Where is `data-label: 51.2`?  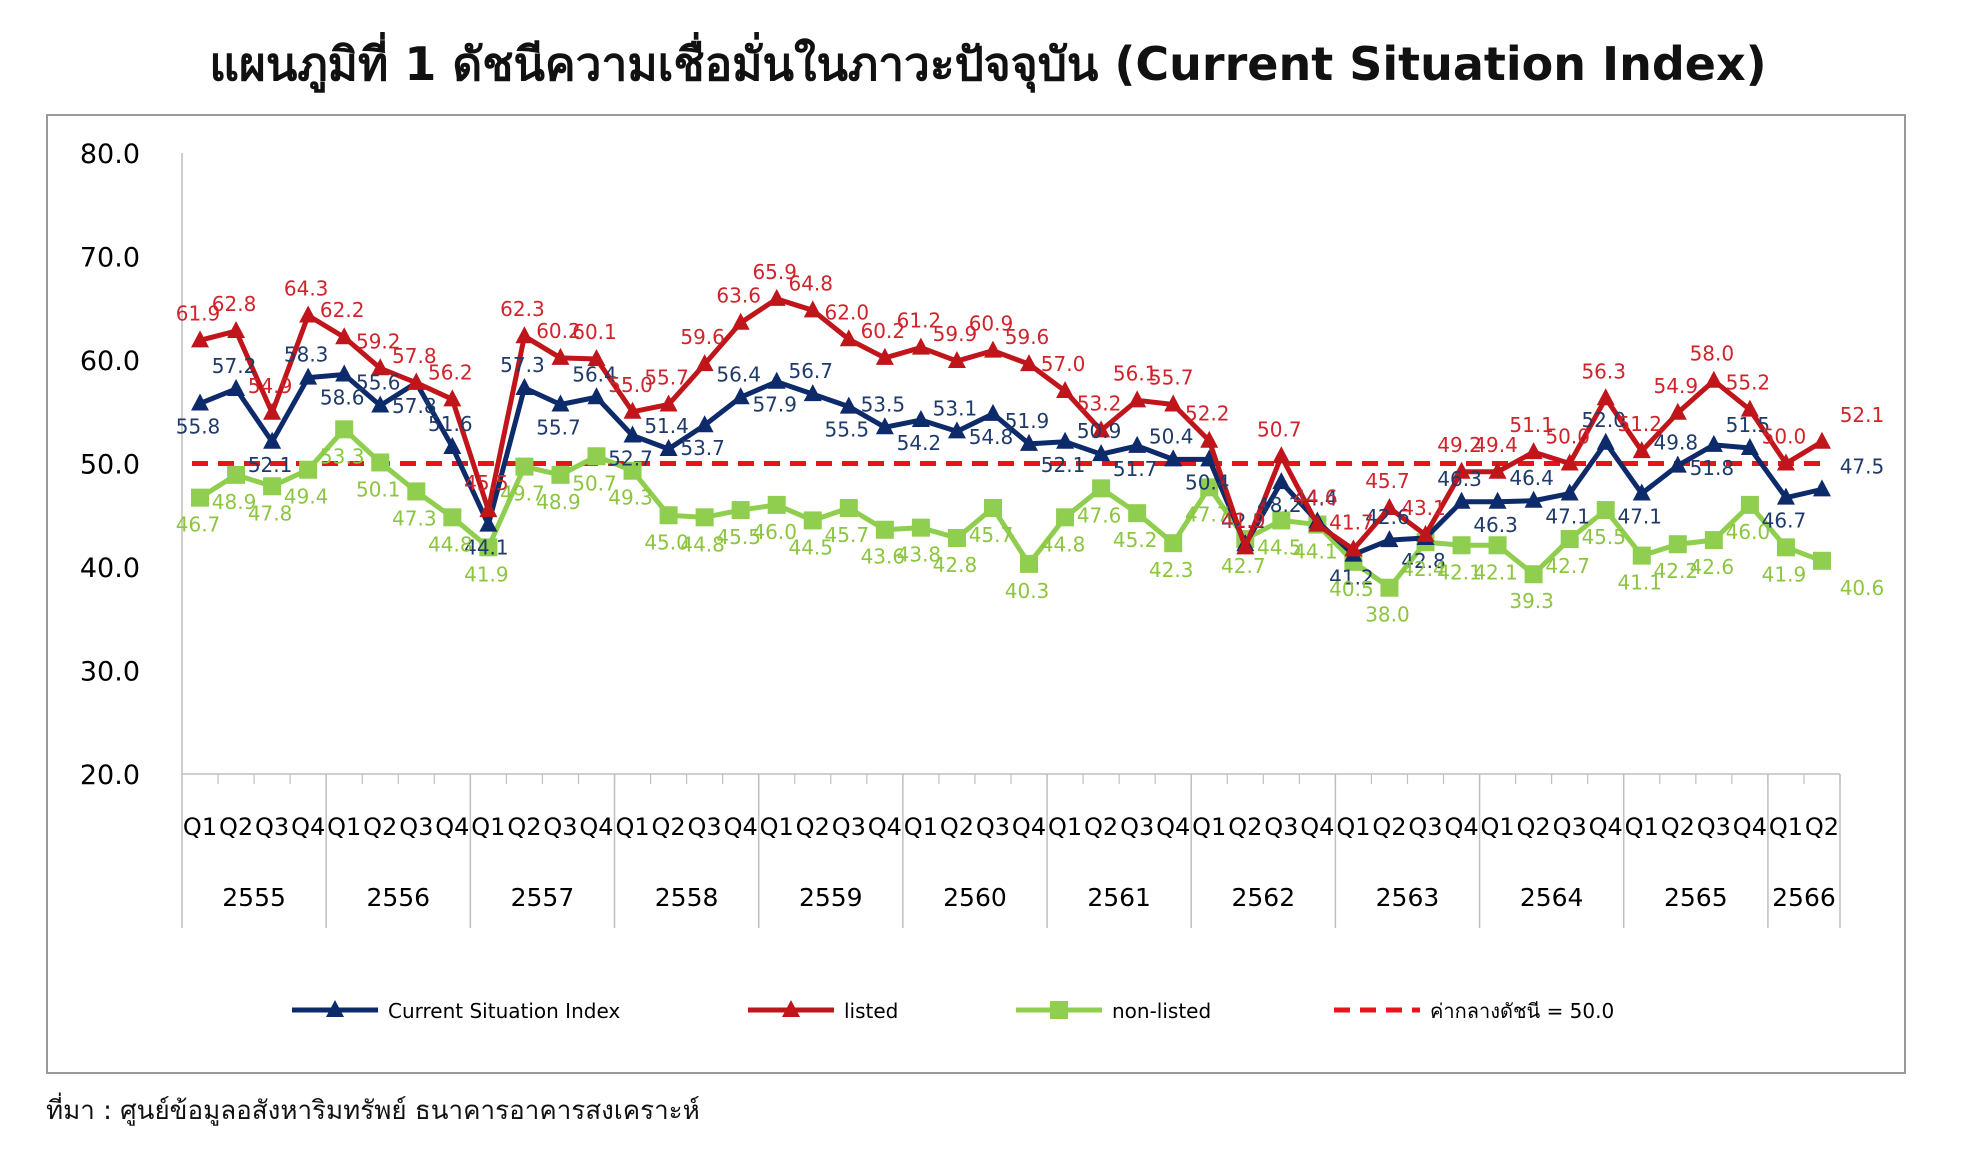
data-label: 51.2 is located at coordinates (1639, 424).